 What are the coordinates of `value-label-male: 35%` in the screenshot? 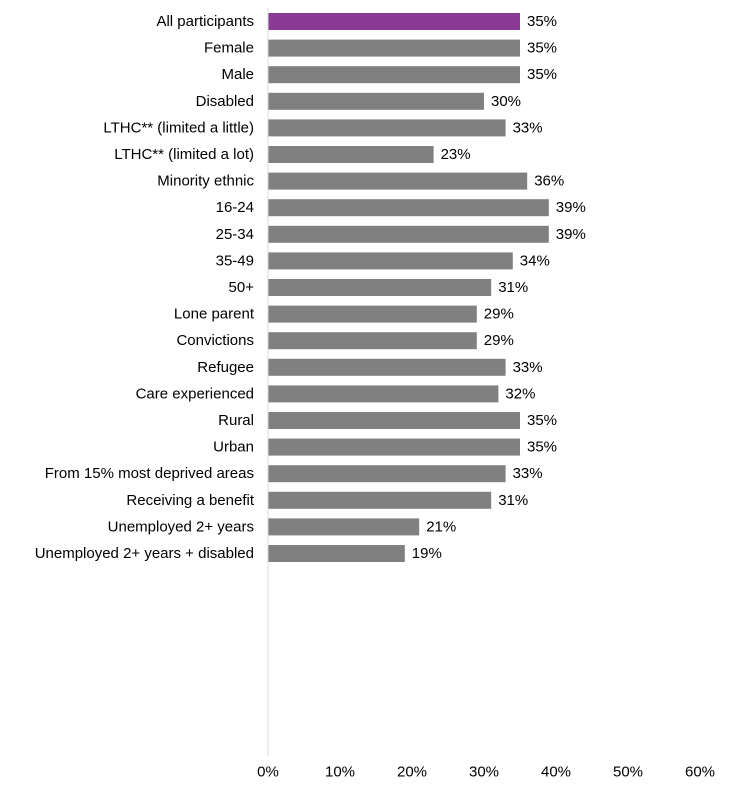 It's located at (542, 74).